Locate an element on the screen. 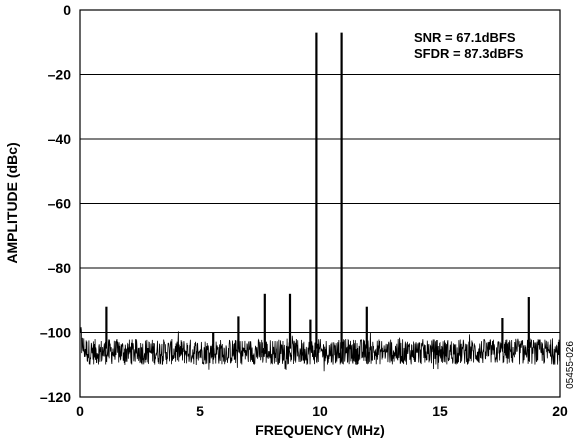 This screenshot has height=446, width=576. noise-floor-trace is located at coordinates (320, 349).